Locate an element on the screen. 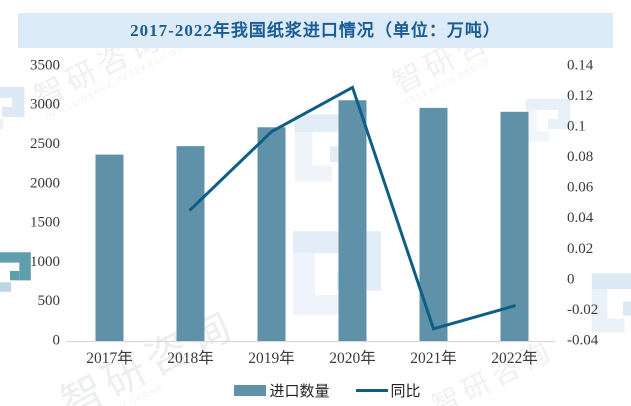 Image resolution: width=631 pixels, height=406 pixels. left-axis-tick-label: 3000 is located at coordinates (45, 105).